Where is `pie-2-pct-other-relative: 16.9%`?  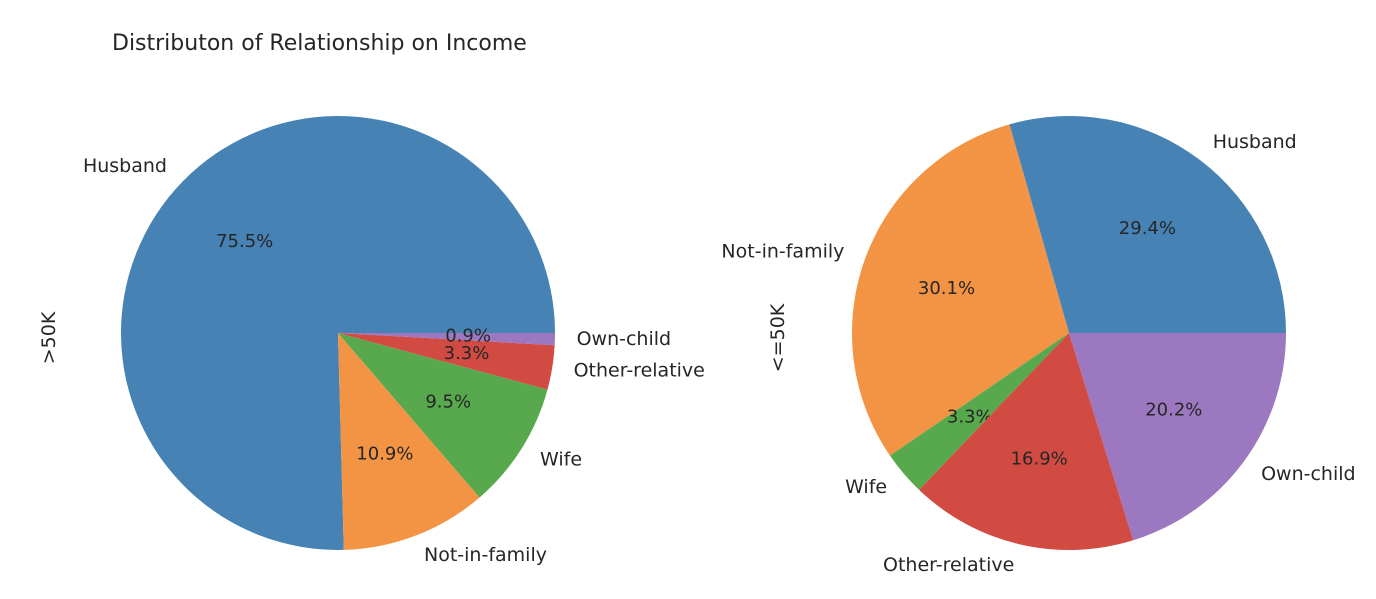
pie-2-pct-other-relative: 16.9% is located at coordinates (1039, 459).